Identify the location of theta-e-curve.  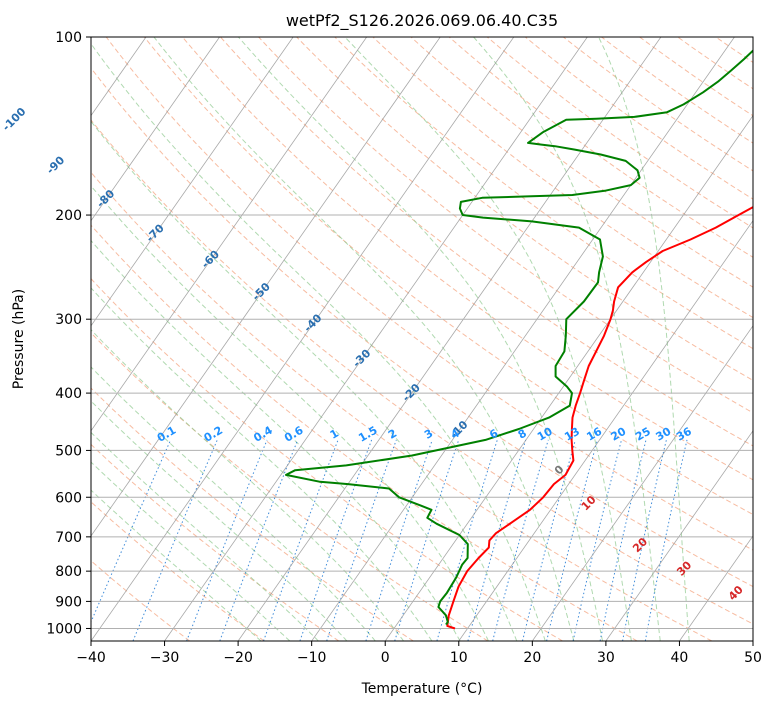
(59, 339).